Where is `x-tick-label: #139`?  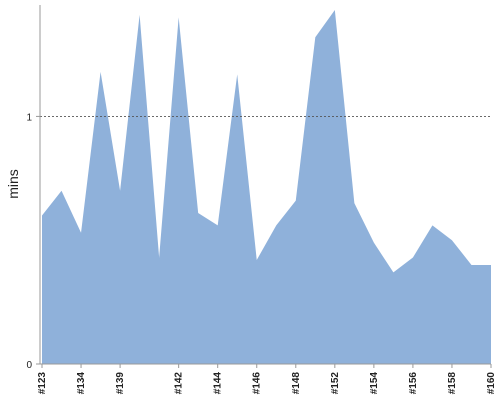 x-tick-label: #139 is located at coordinates (120, 383).